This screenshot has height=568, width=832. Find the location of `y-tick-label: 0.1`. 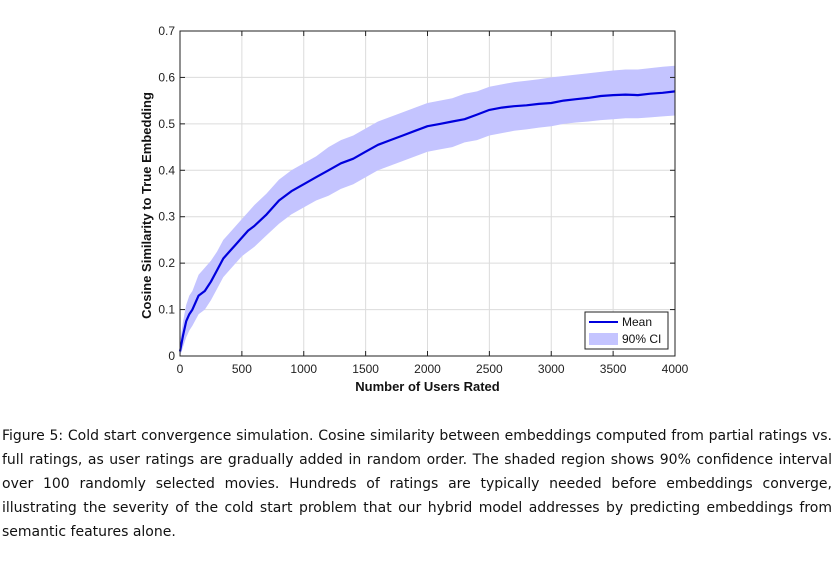

y-tick-label: 0.1 is located at coordinates (166, 310).